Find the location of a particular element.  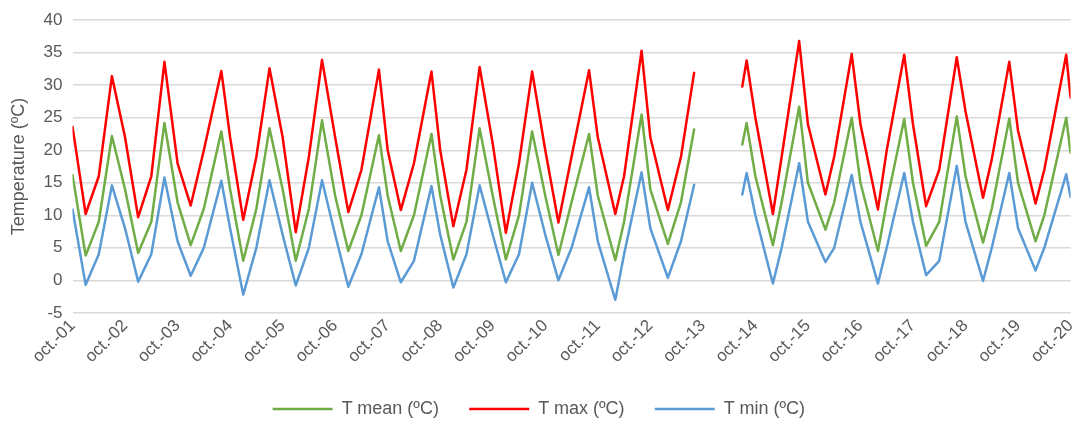

y-tick-label: 25 is located at coordinates (53, 117).